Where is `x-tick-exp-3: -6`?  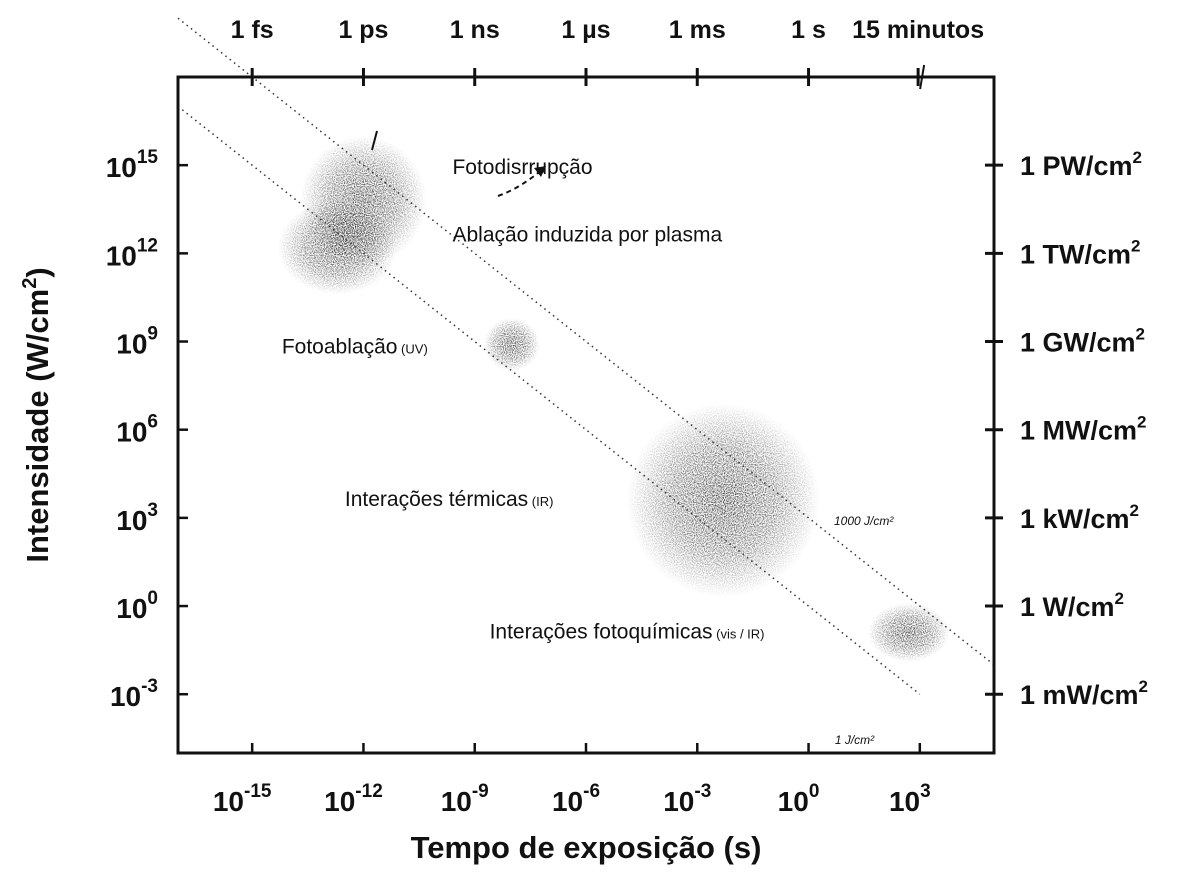 x-tick-exp-3: -6 is located at coordinates (591, 791).